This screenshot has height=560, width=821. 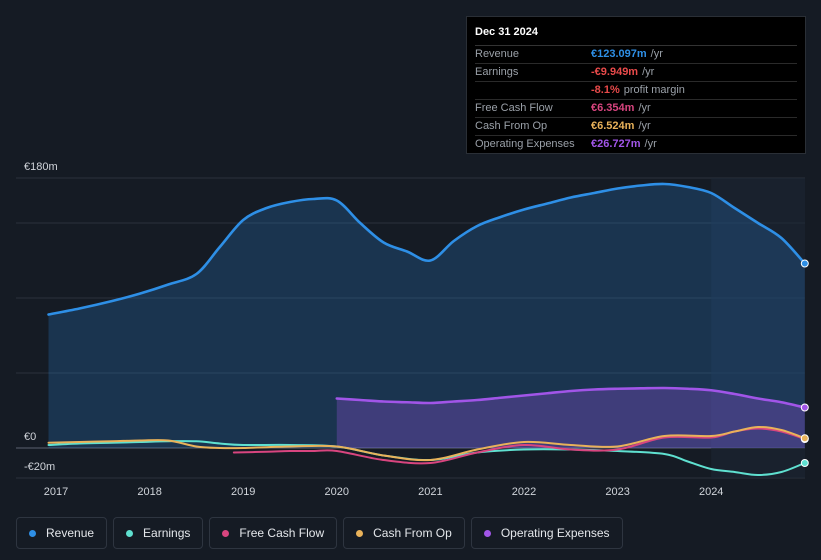 What do you see at coordinates (570, 417) in the screenshot?
I see `operating-expenses-area` at bounding box center [570, 417].